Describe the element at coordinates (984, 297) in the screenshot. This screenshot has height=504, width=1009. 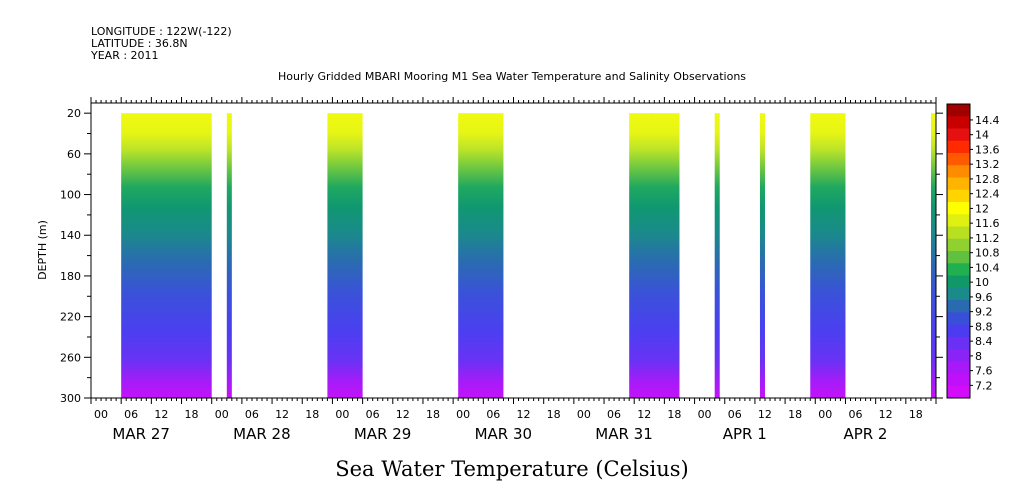
I see `colorbar-label: 9.6` at that location.